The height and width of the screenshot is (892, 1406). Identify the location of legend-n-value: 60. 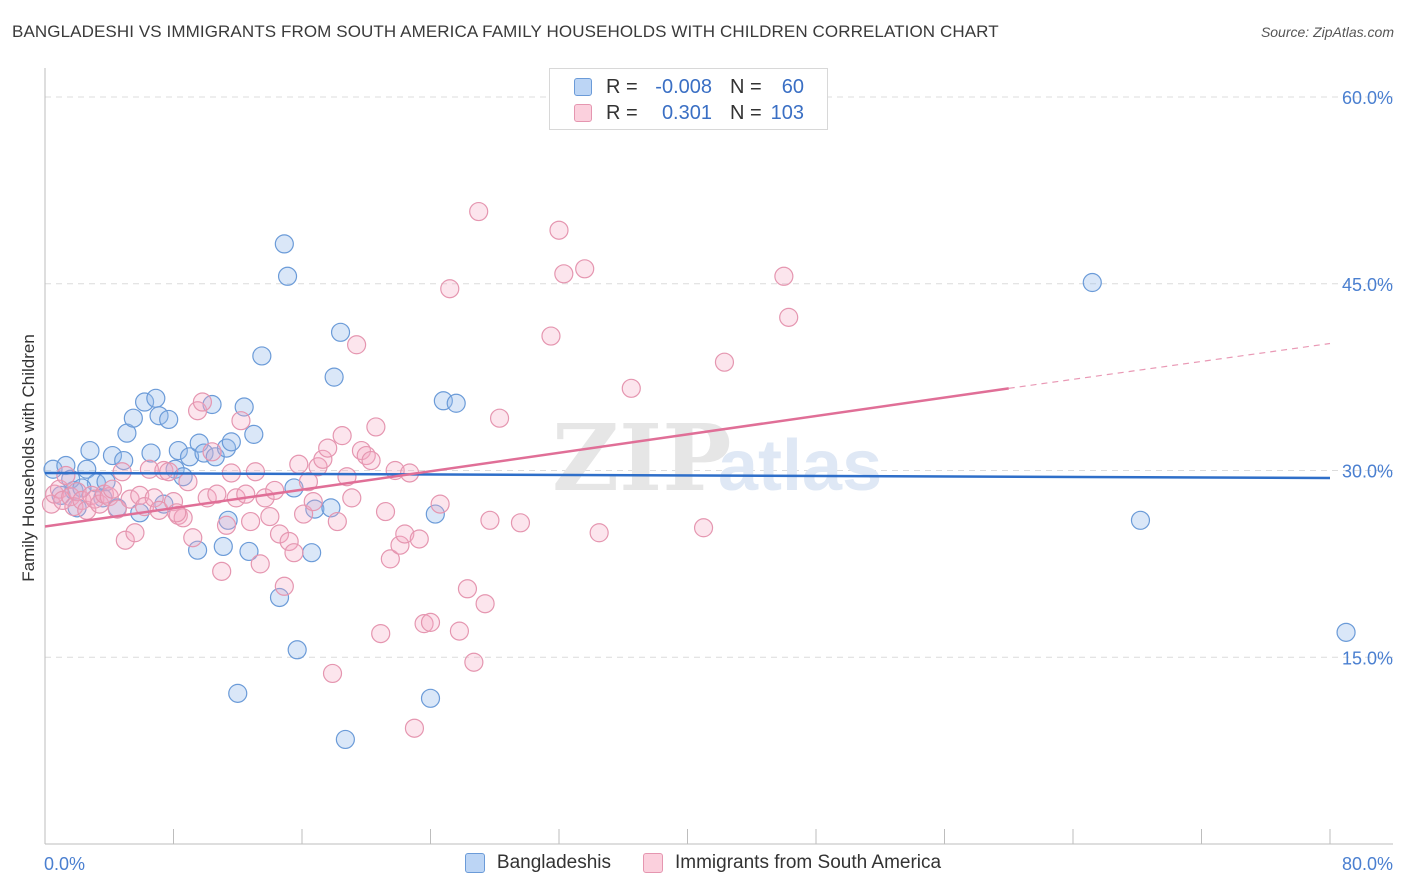
(792, 86).